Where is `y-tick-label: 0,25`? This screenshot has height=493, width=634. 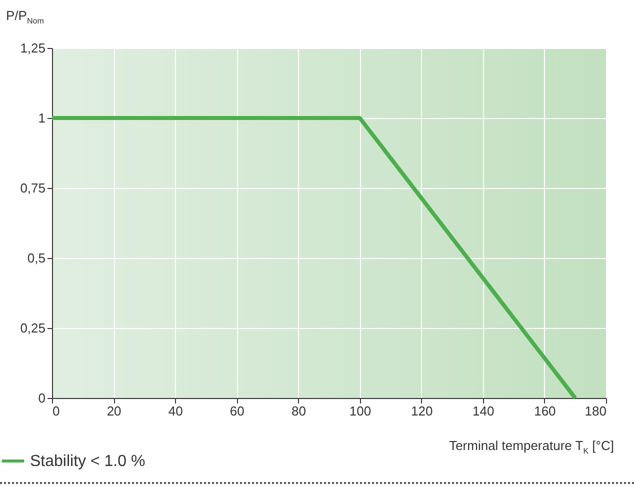
y-tick-label: 0,25 is located at coordinates (33, 328).